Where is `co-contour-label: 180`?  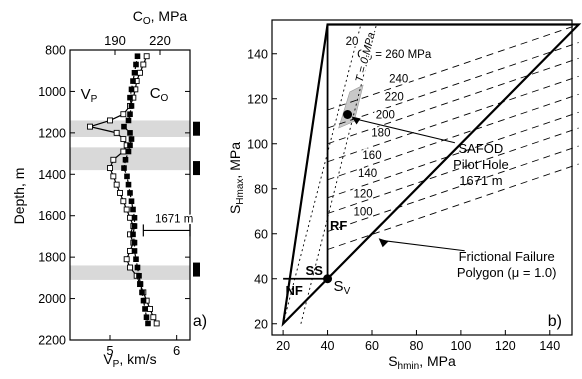 co-contour-label: 180 is located at coordinates (380, 134).